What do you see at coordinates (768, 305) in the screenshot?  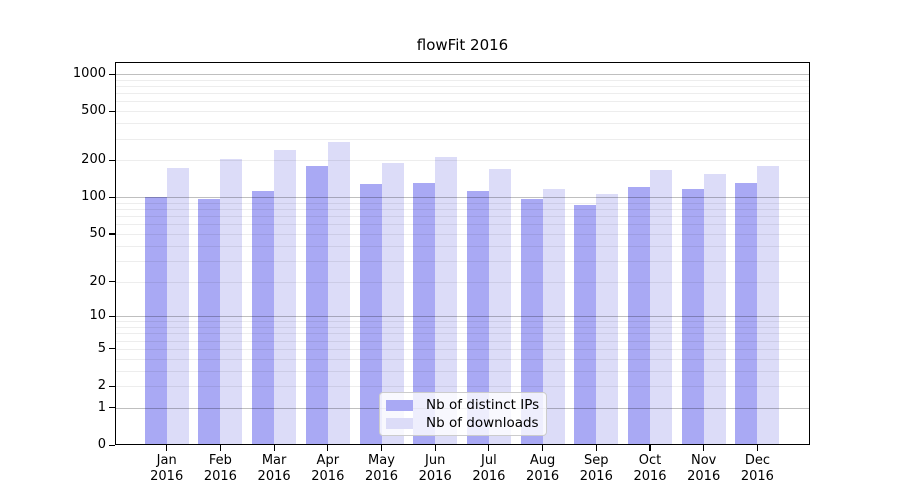 I see `bar-downloads-dec` at bounding box center [768, 305].